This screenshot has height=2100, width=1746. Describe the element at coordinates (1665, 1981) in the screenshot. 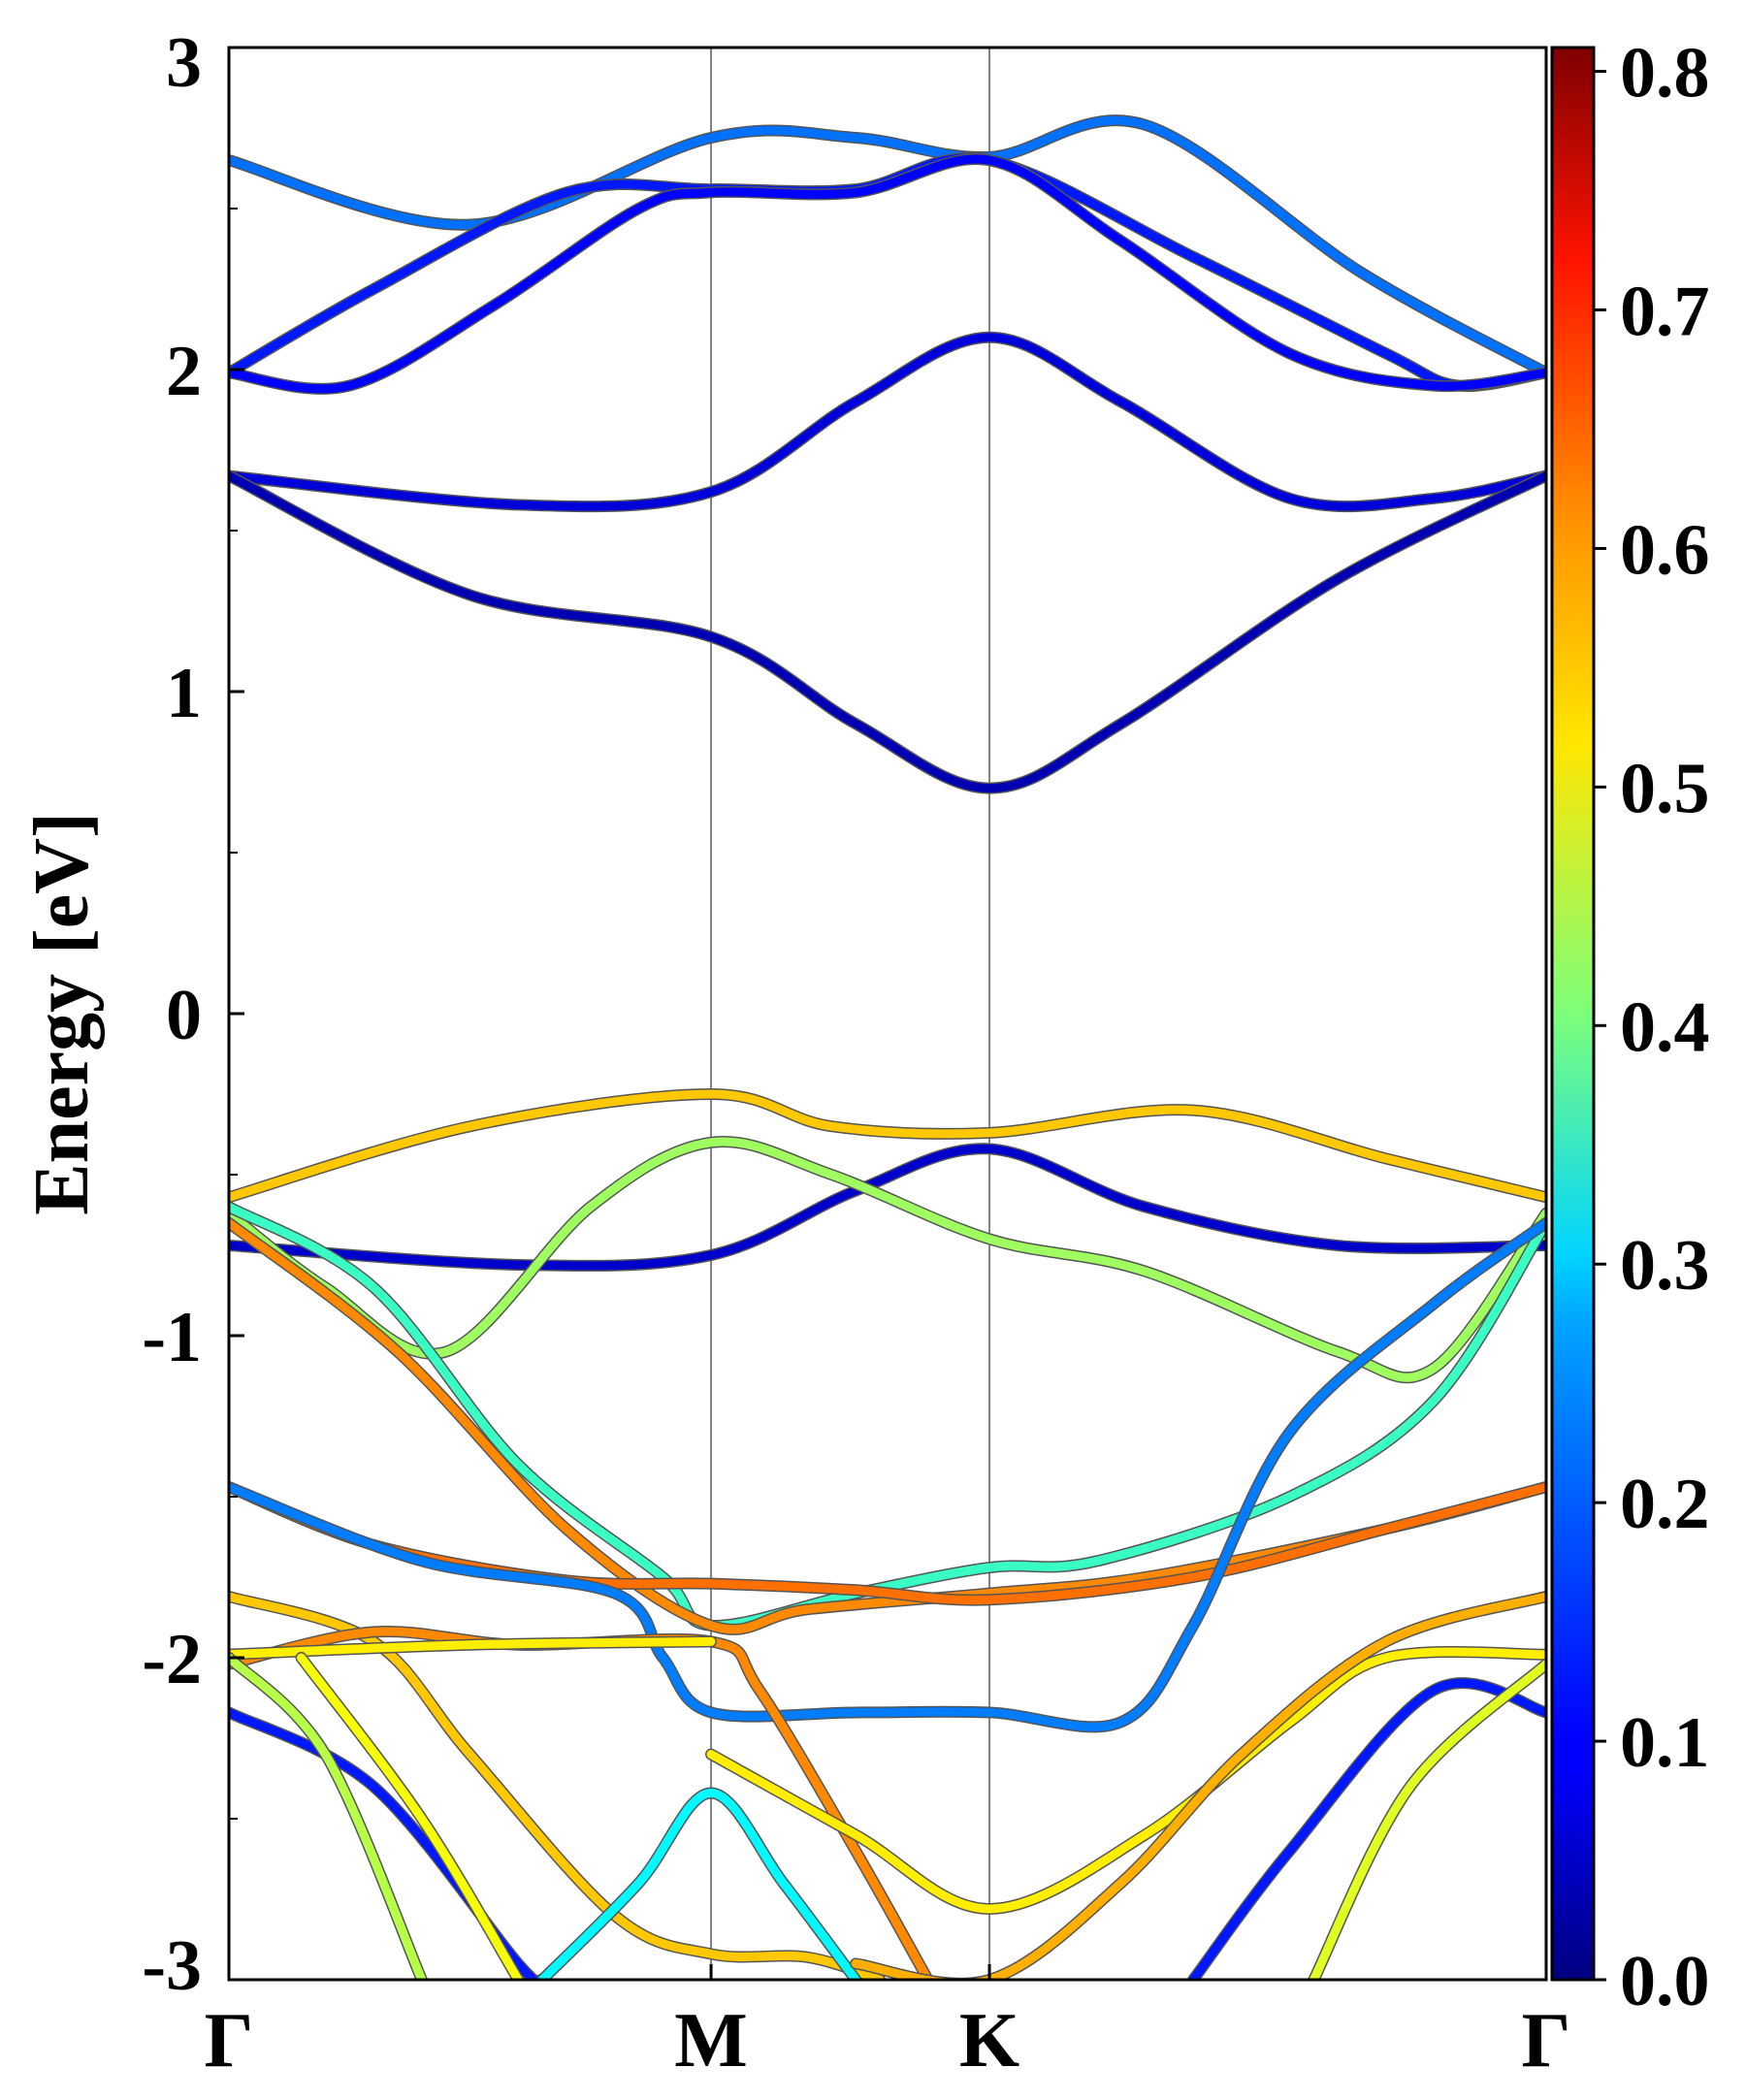

I see `colorbar-tick-label-0: 0.0` at that location.